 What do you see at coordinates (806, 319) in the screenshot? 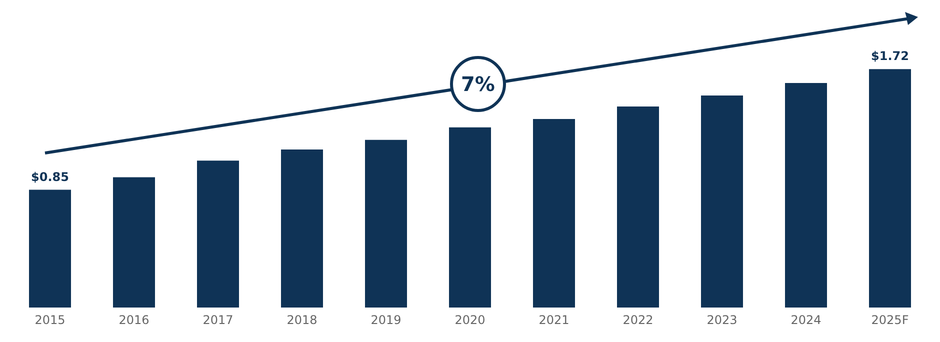
I see `x-tick-label: 2024` at bounding box center [806, 319].